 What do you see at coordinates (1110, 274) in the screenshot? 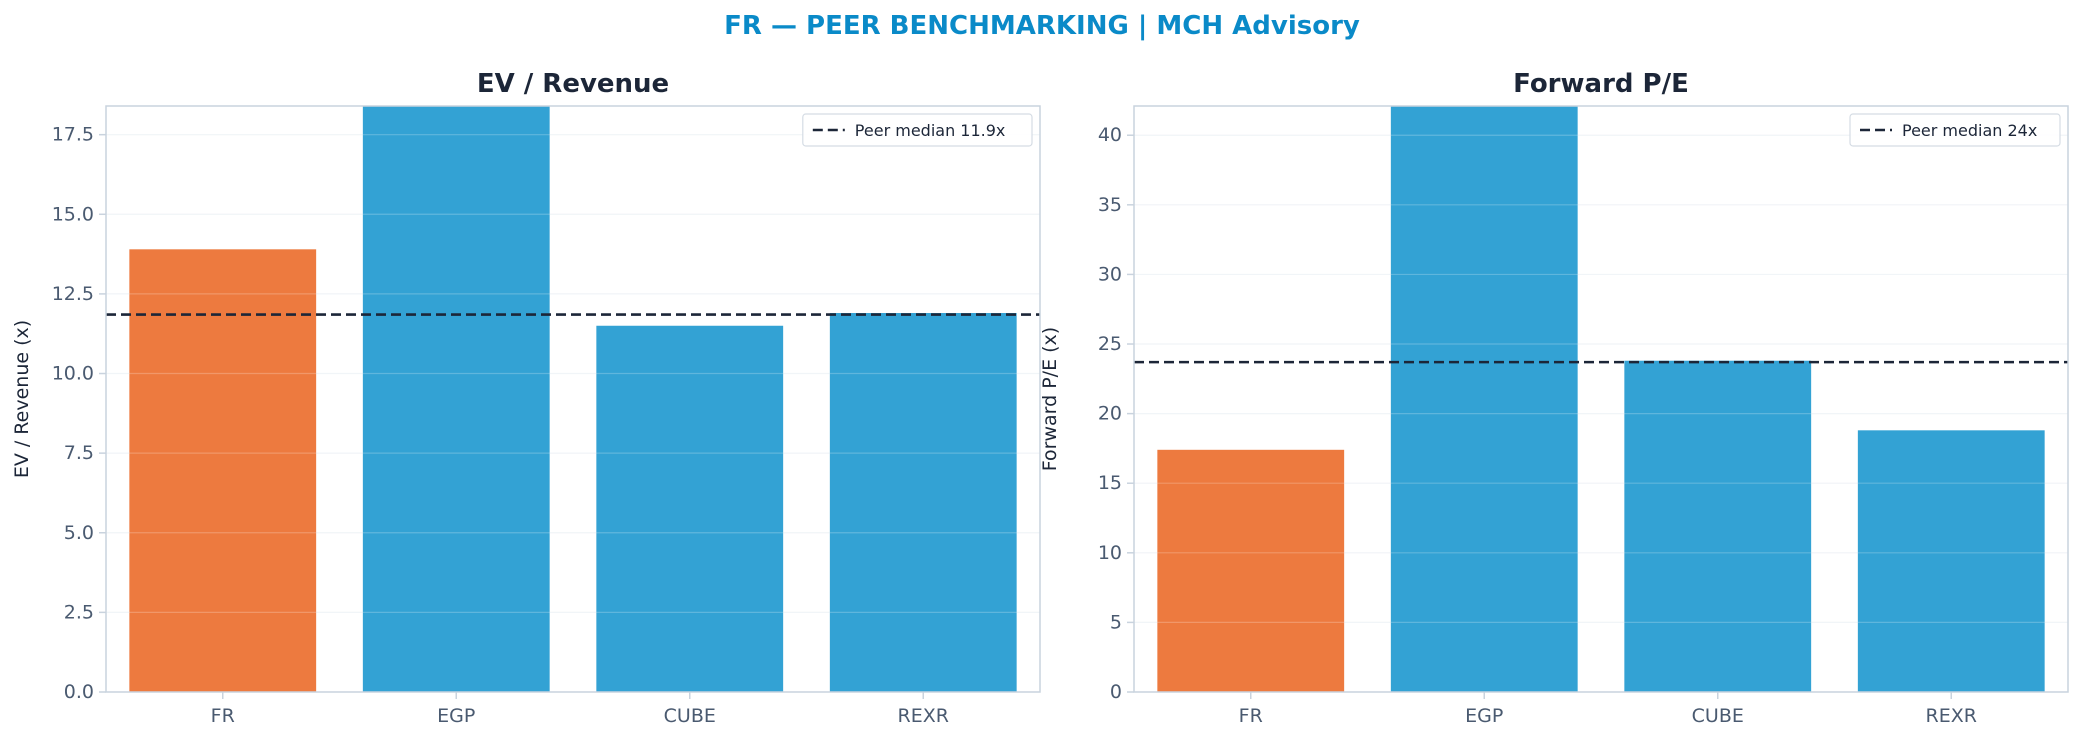
I see `y-tick-label: 30` at bounding box center [1110, 274].